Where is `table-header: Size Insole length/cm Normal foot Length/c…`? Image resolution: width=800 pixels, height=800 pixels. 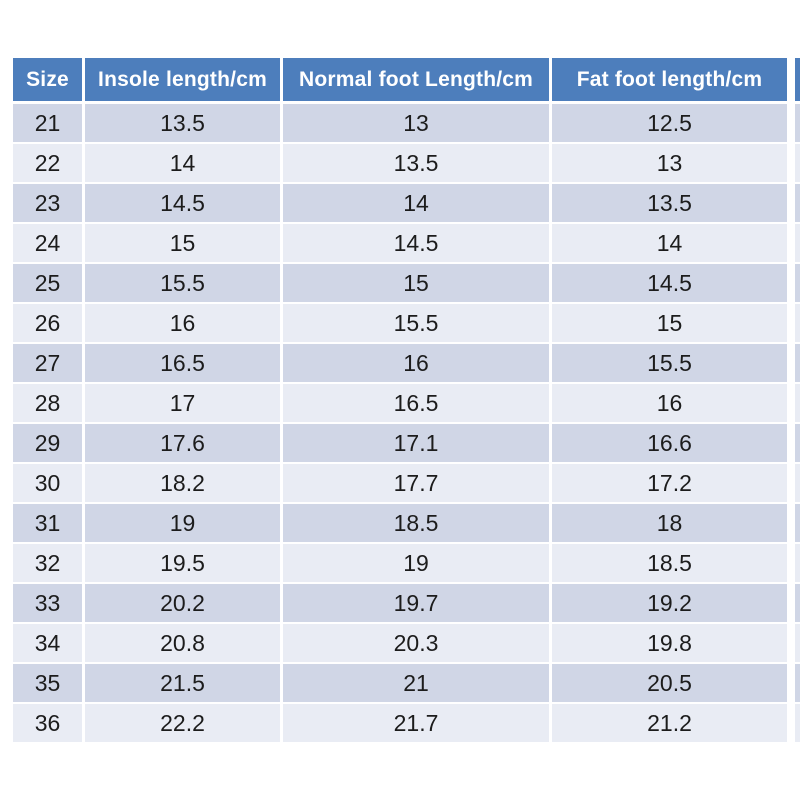
table-header: Size Insole length/cm Normal foot Length/c… is located at coordinates (400, 81).